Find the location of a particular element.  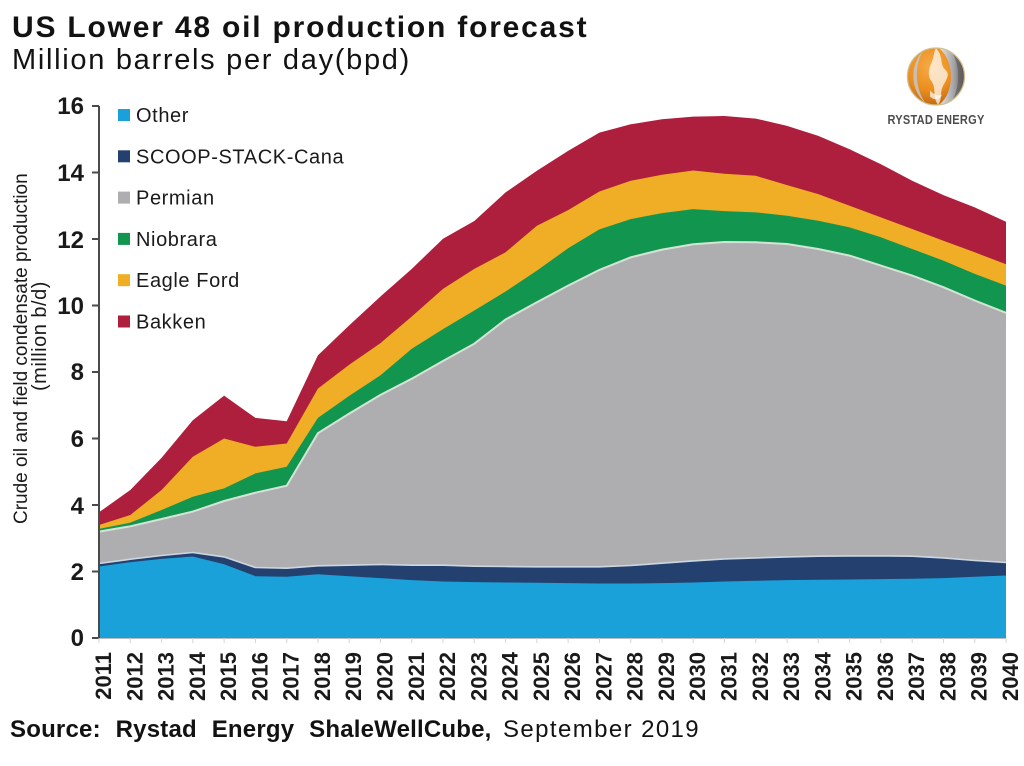

svg-text: 14 is located at coordinates (70, 173).